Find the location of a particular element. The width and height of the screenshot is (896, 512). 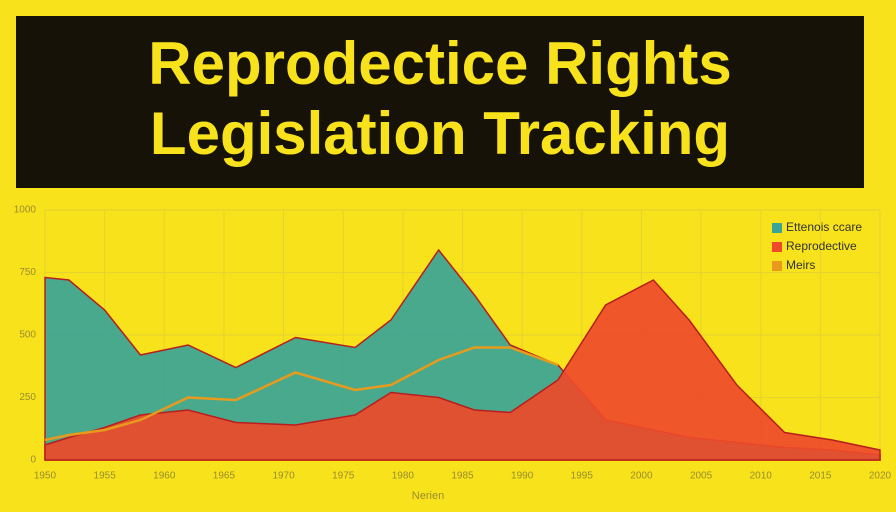

chart-title: Legislation Tracking is located at coordinates (440, 133).